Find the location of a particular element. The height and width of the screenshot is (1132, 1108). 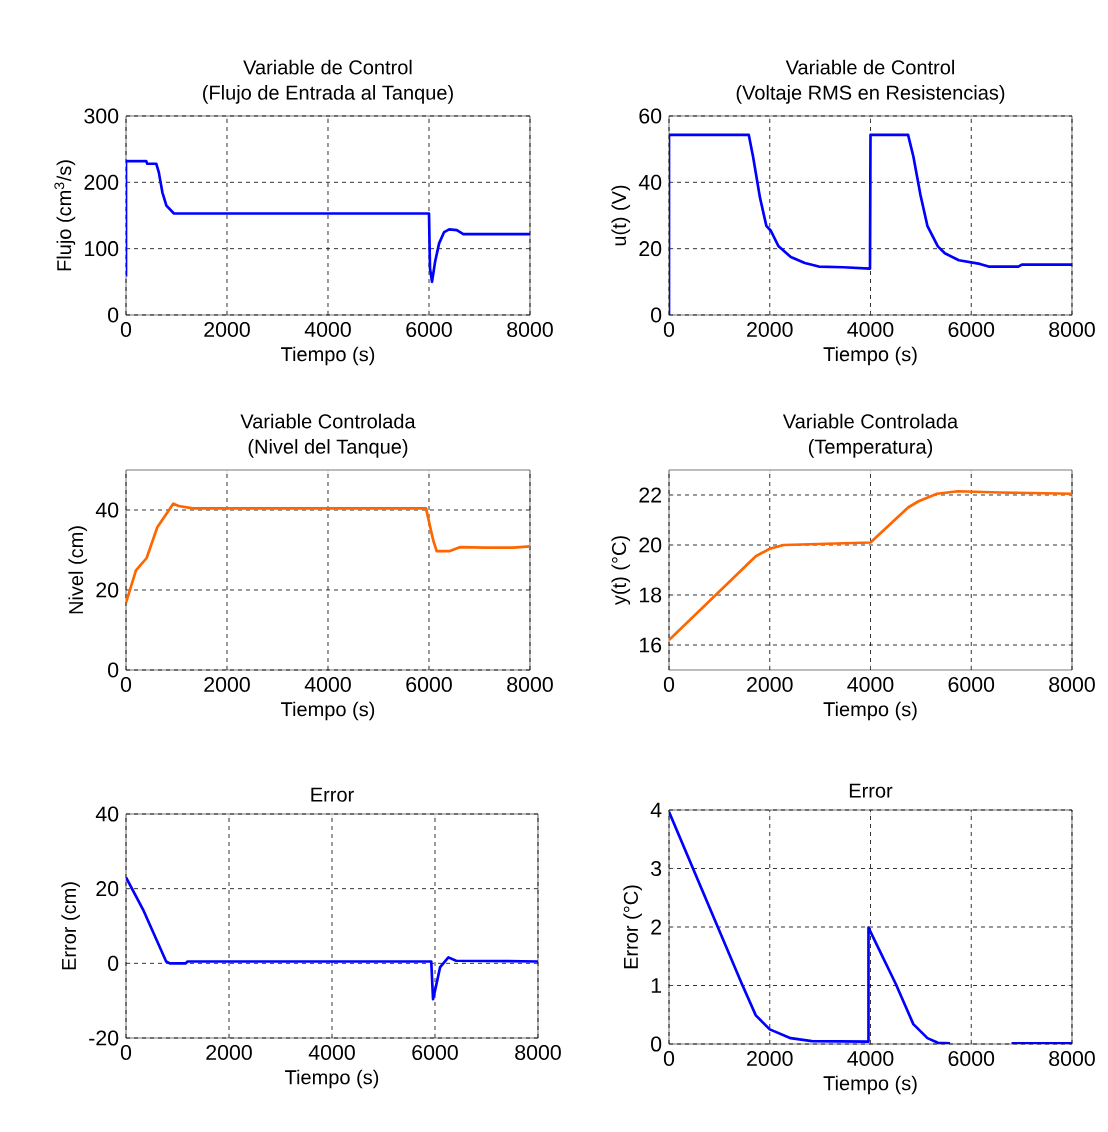

y-tick-label: 3 is located at coordinates (656, 868).